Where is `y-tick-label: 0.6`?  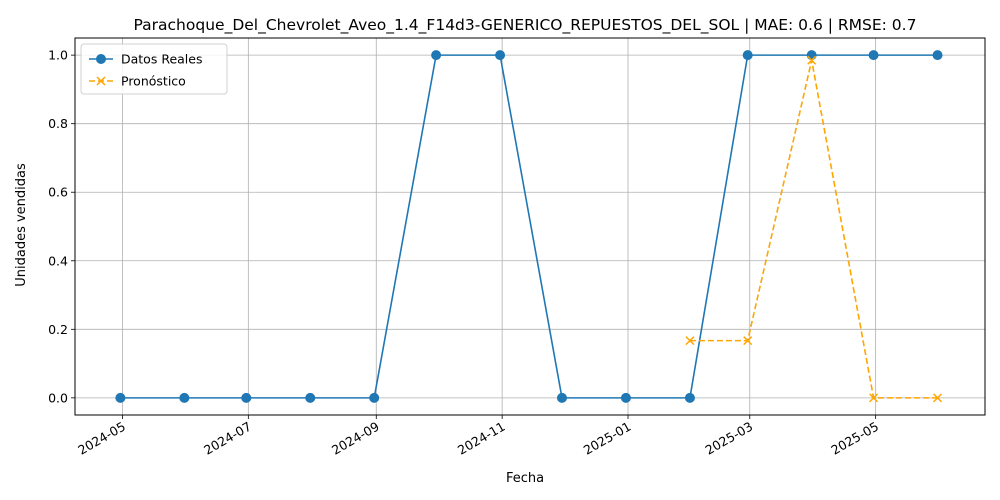 y-tick-label: 0.6 is located at coordinates (58, 192).